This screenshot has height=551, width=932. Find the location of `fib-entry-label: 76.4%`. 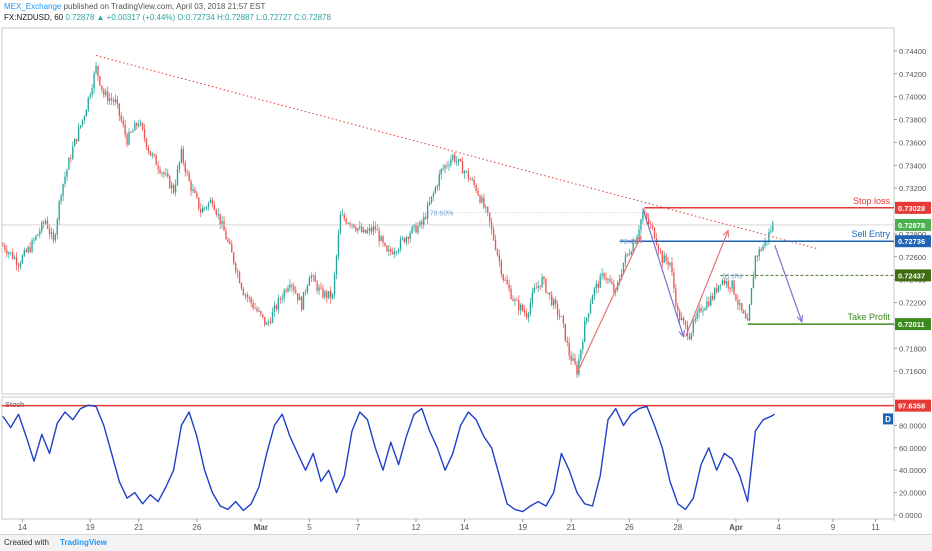

fib-entry-label: 76.4% is located at coordinates (630, 242).